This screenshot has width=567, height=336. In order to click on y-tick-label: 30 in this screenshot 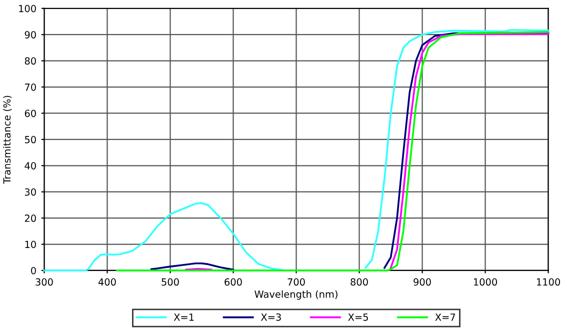, I will do `click(30, 192)`.